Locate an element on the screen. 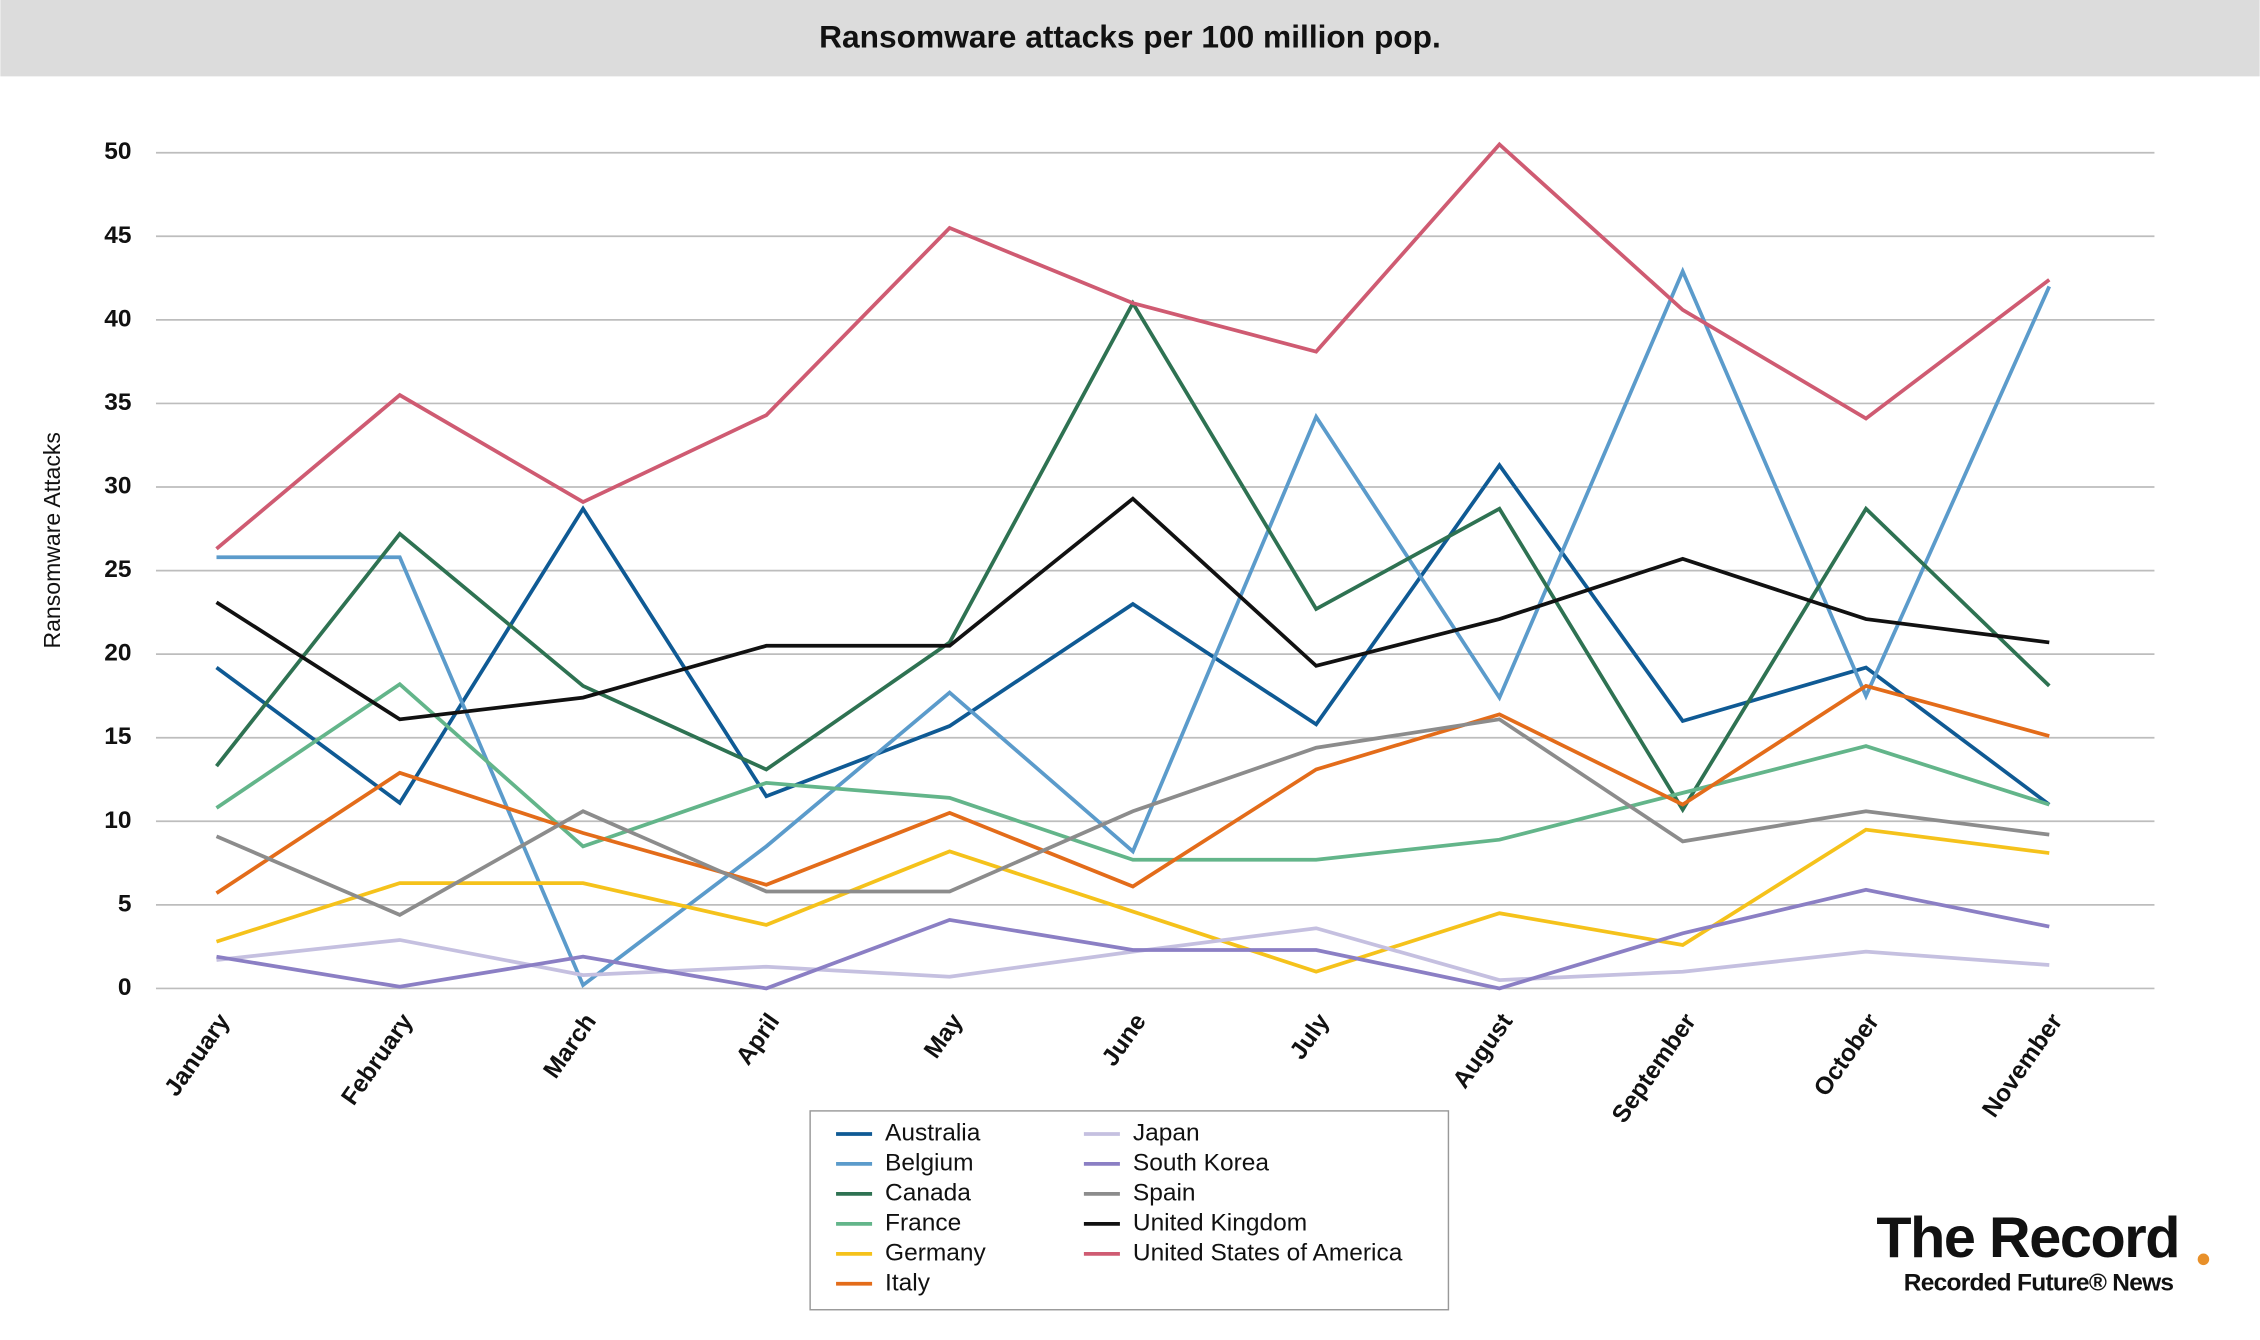 Image resolution: width=2260 pixels, height=1340 pixels. legend-label: United Kingdom is located at coordinates (1220, 1222).